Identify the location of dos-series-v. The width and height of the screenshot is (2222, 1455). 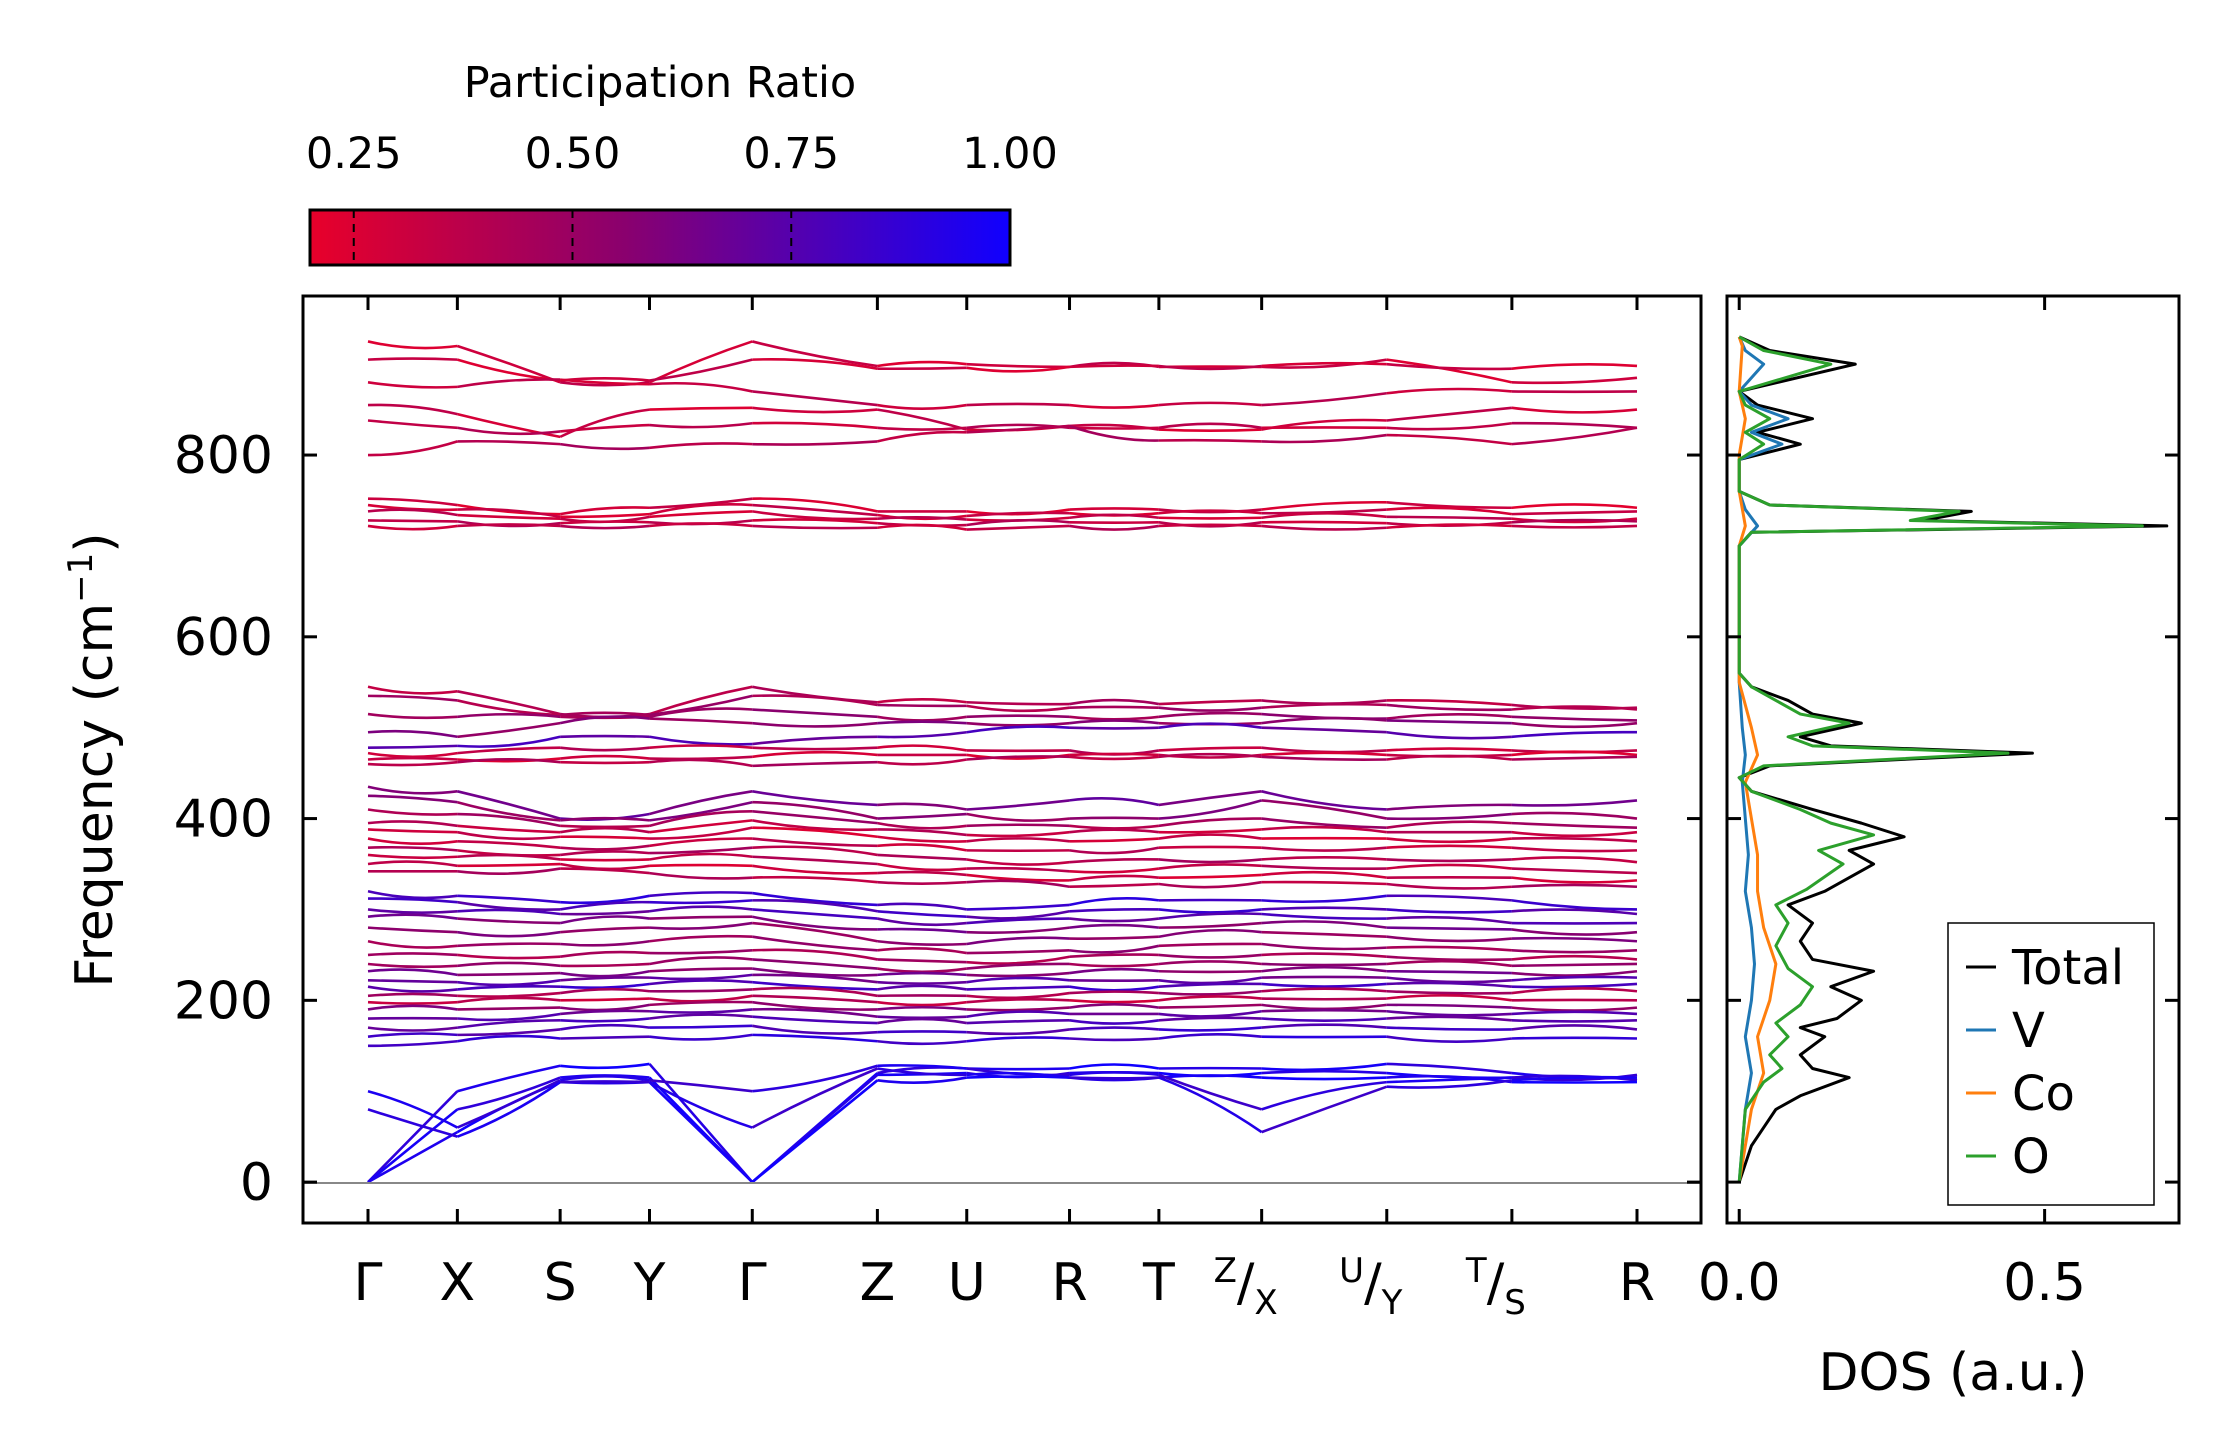
(1763, 759).